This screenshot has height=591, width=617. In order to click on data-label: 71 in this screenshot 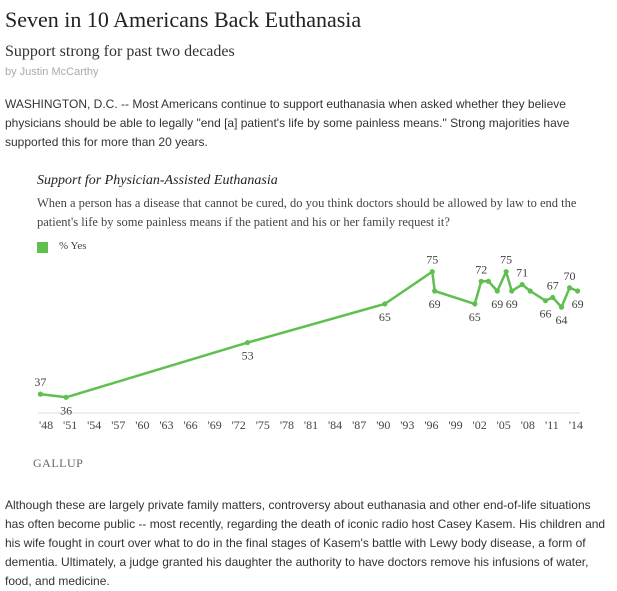, I will do `click(522, 273)`.